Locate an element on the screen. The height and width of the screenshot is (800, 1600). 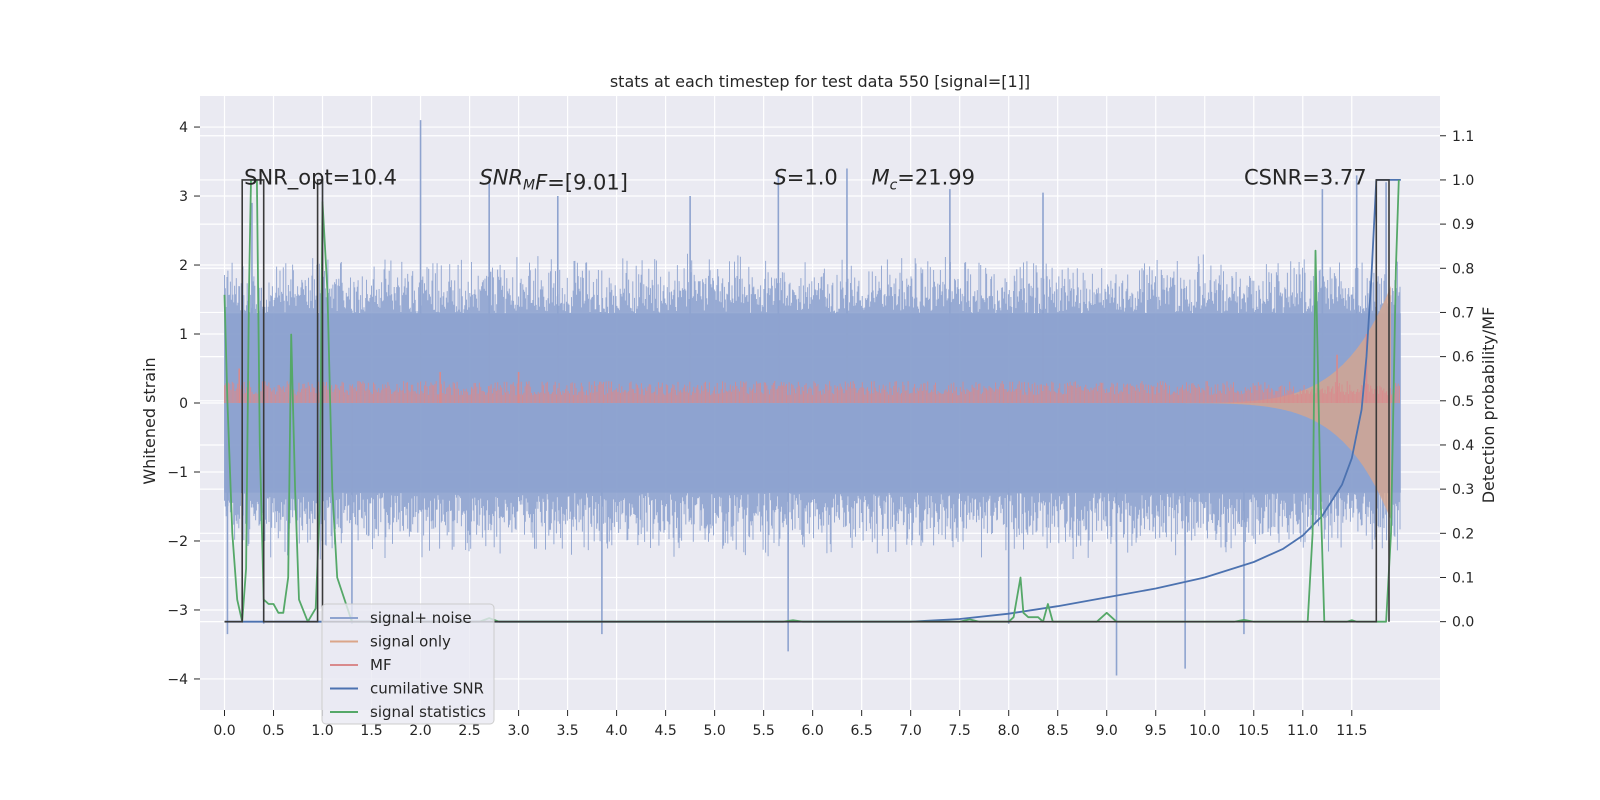
y-tick-label: −1 is located at coordinates (177, 473).